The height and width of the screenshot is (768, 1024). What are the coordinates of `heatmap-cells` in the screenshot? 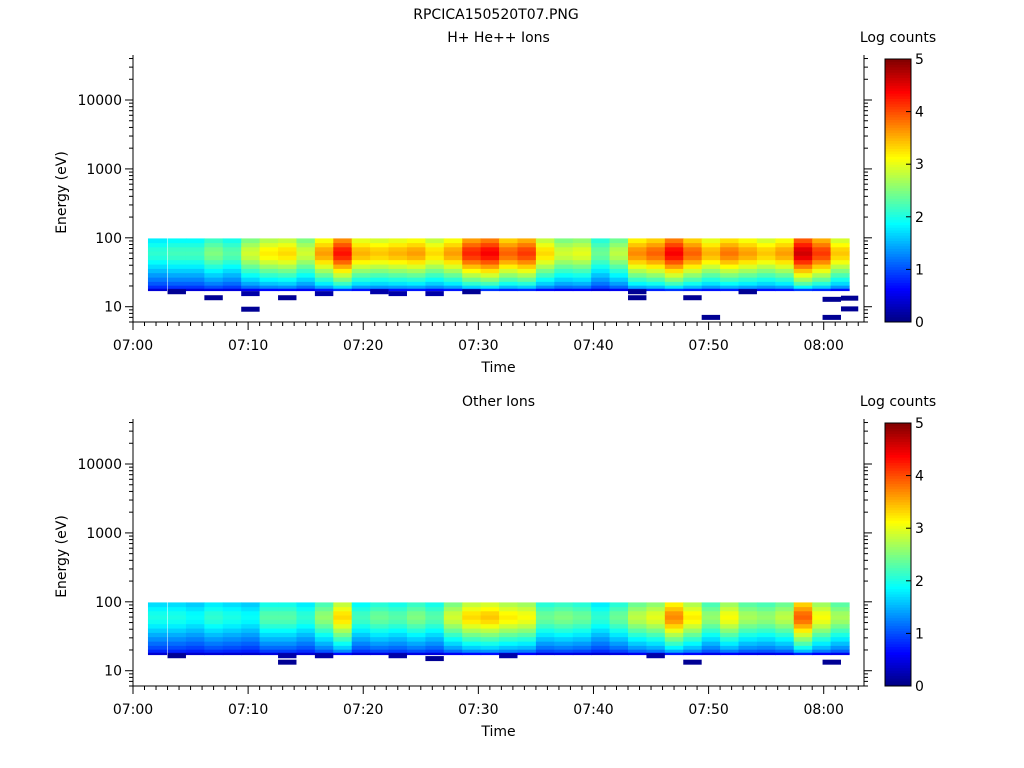 It's located at (498, 633).